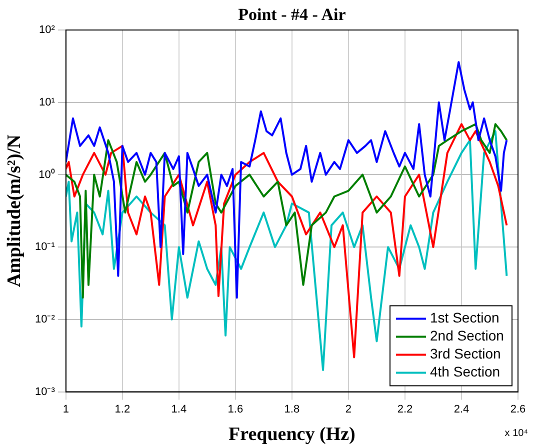  What do you see at coordinates (348, 409) in the screenshot?
I see `x-tick-label: 2` at bounding box center [348, 409].